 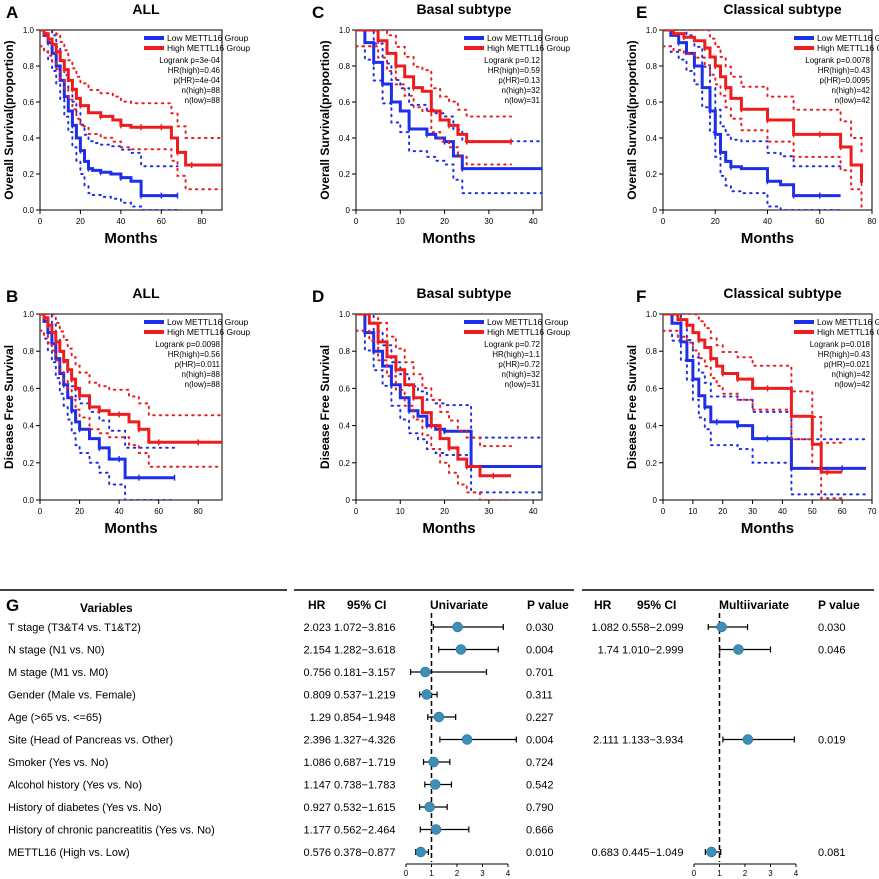 What do you see at coordinates (845, 80) in the screenshot?
I see `stat-label: p(HR)=0.0095` at bounding box center [845, 80].